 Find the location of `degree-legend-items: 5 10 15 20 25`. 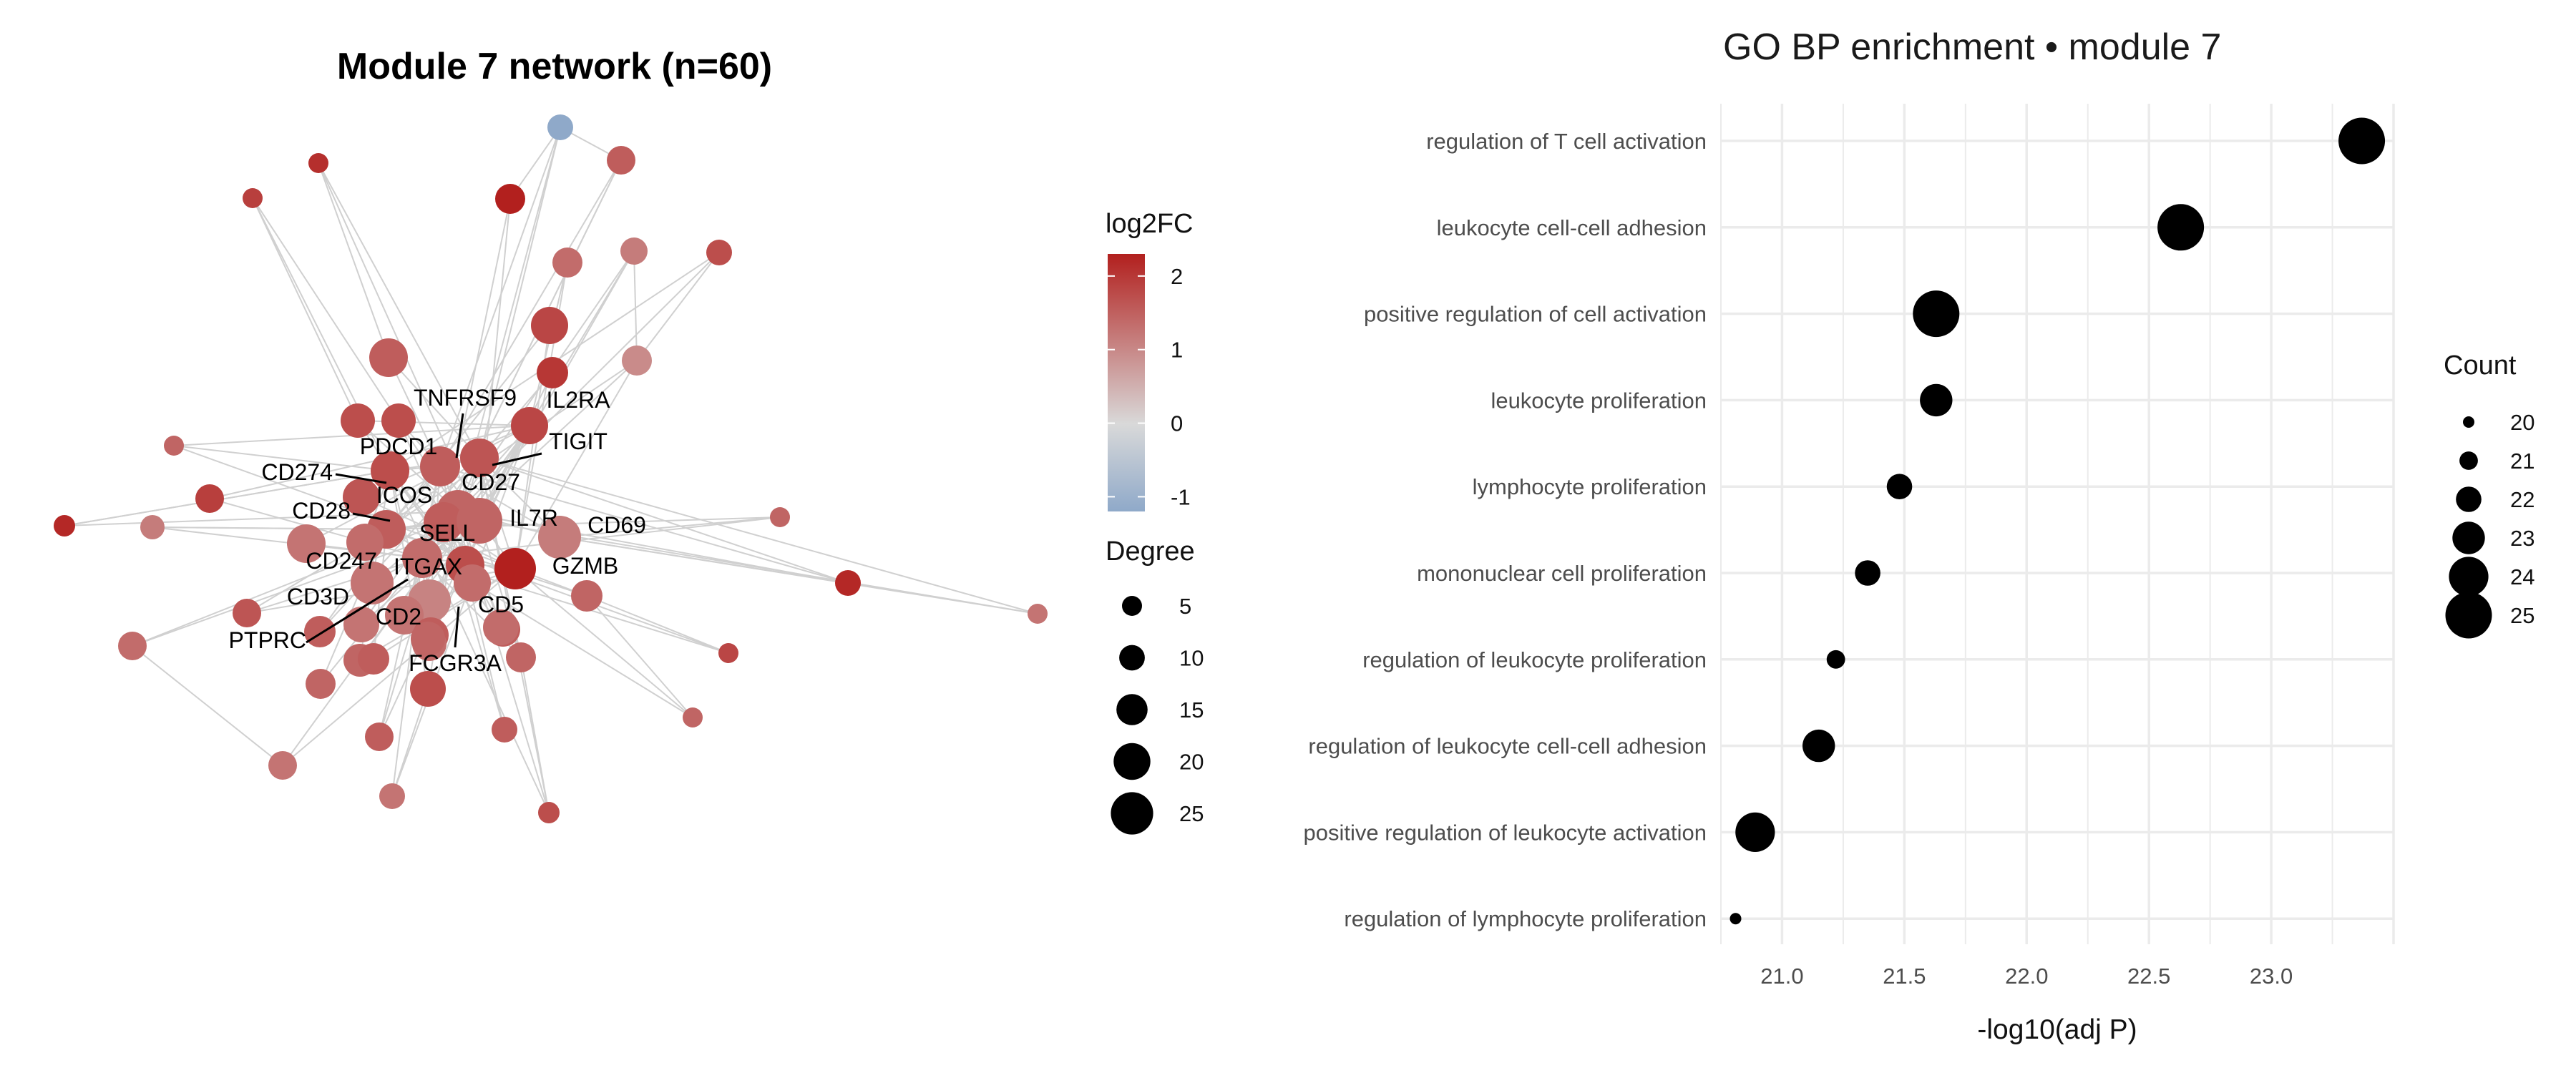

degree-legend-items: 5 10 15 20 25 is located at coordinates (1157, 715).